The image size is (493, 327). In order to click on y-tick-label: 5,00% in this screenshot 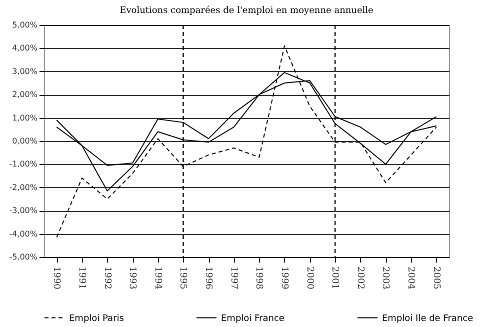, I will do `click(25, 25)`.